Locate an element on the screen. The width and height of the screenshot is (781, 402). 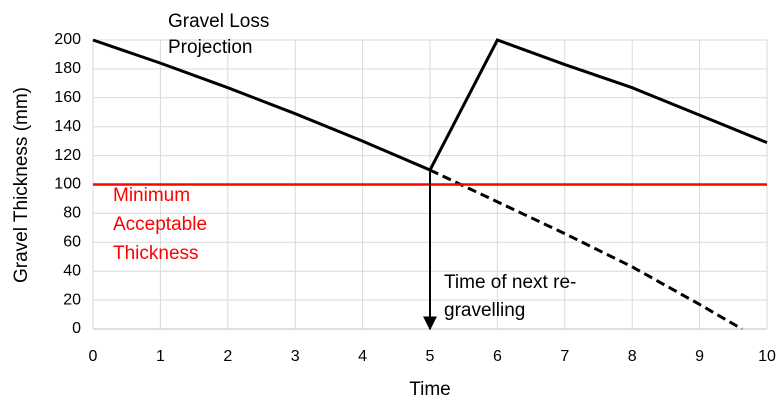
annotation: gravelling is located at coordinates (484, 310).